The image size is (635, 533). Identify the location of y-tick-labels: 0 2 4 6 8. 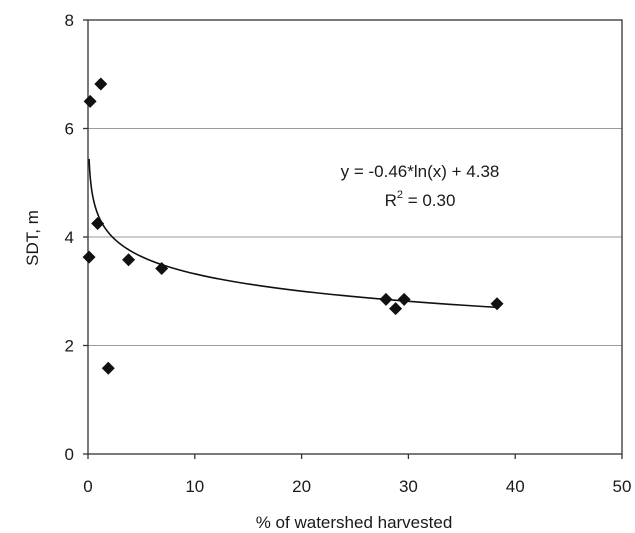
(69, 237).